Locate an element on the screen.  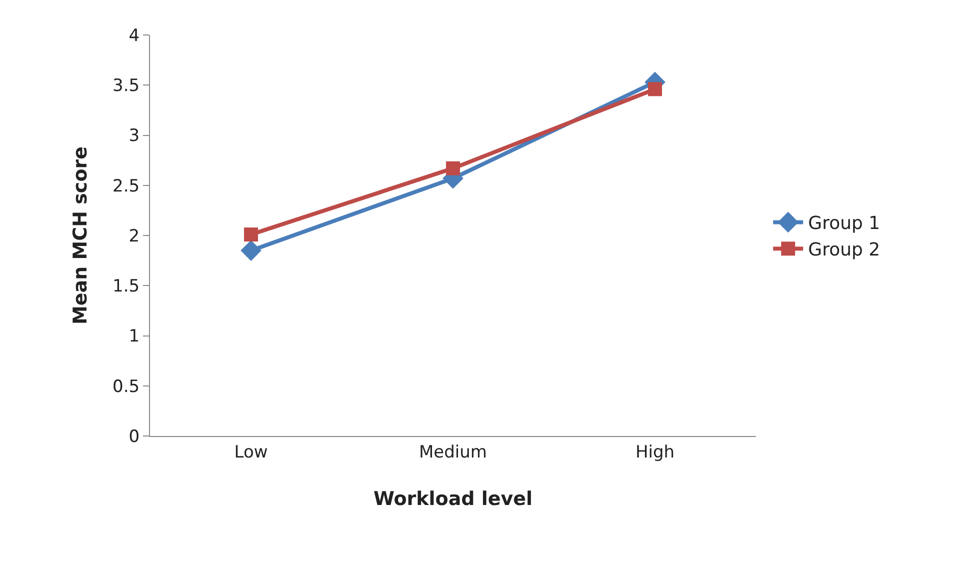
y-axis-title: Mean MCH score is located at coordinates (80, 235).